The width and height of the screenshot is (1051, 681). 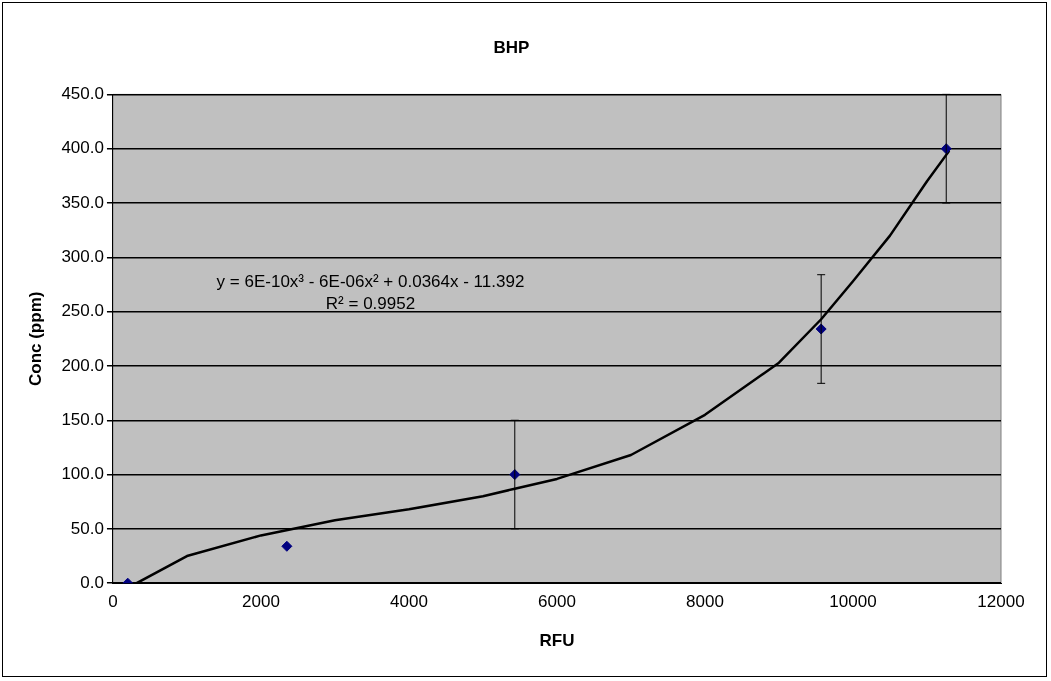 What do you see at coordinates (557, 602) in the screenshot?
I see `x-tick-label: 6000` at bounding box center [557, 602].